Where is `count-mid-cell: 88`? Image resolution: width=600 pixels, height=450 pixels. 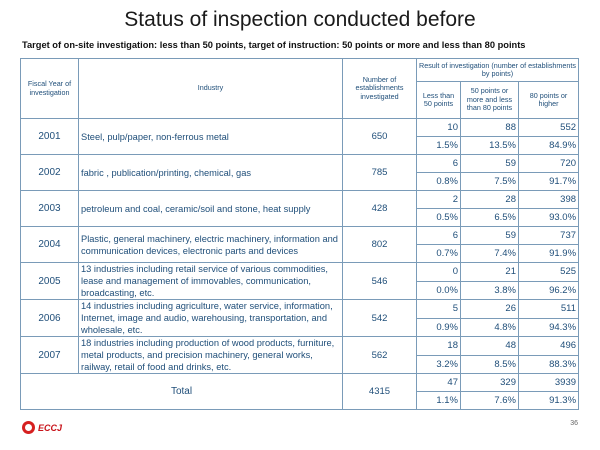 count-mid-cell: 88 is located at coordinates (489, 127).